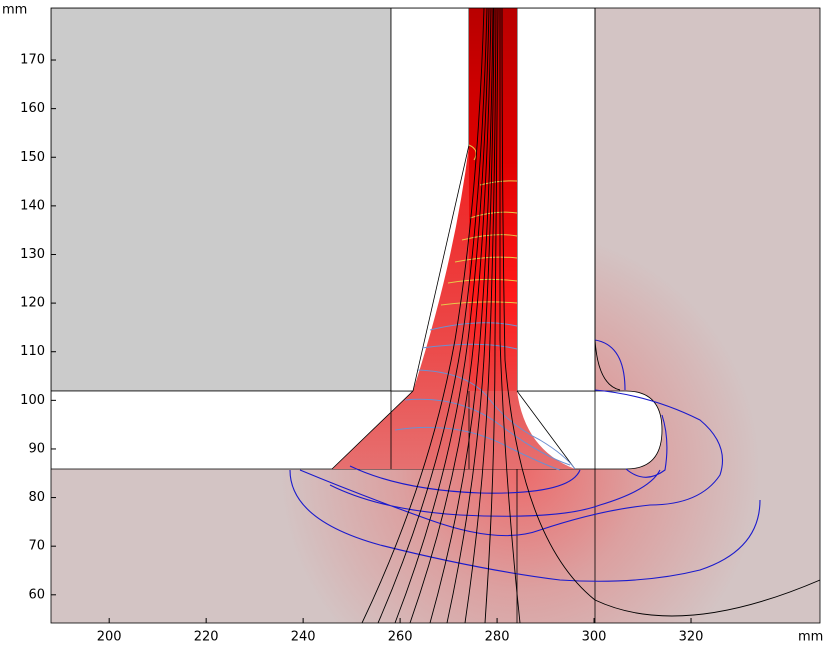 The width and height of the screenshot is (834, 647). I want to click on x-tick-label: 260, so click(400, 637).